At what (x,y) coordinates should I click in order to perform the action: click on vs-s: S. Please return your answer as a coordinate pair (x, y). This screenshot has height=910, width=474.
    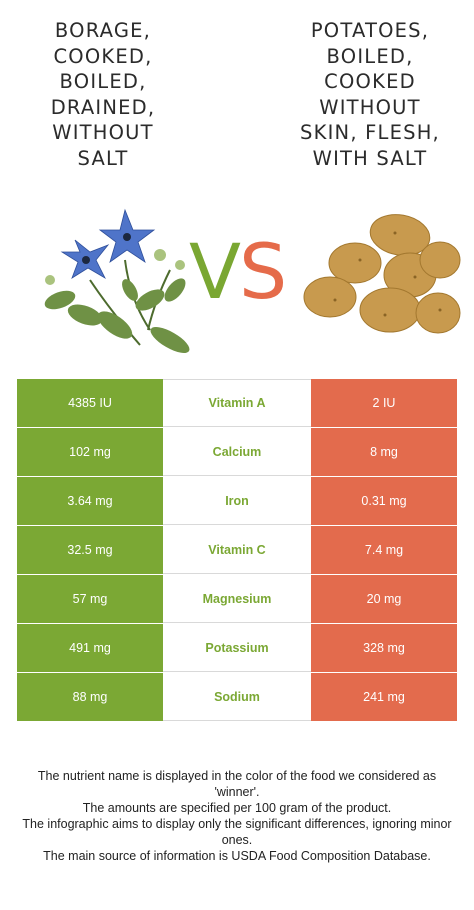
    Looking at the image, I should click on (263, 271).